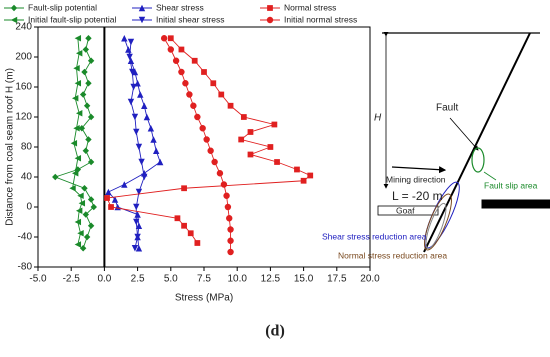 This screenshot has width=550, height=357. I want to click on legend-label: Shear stress, so click(180, 7).